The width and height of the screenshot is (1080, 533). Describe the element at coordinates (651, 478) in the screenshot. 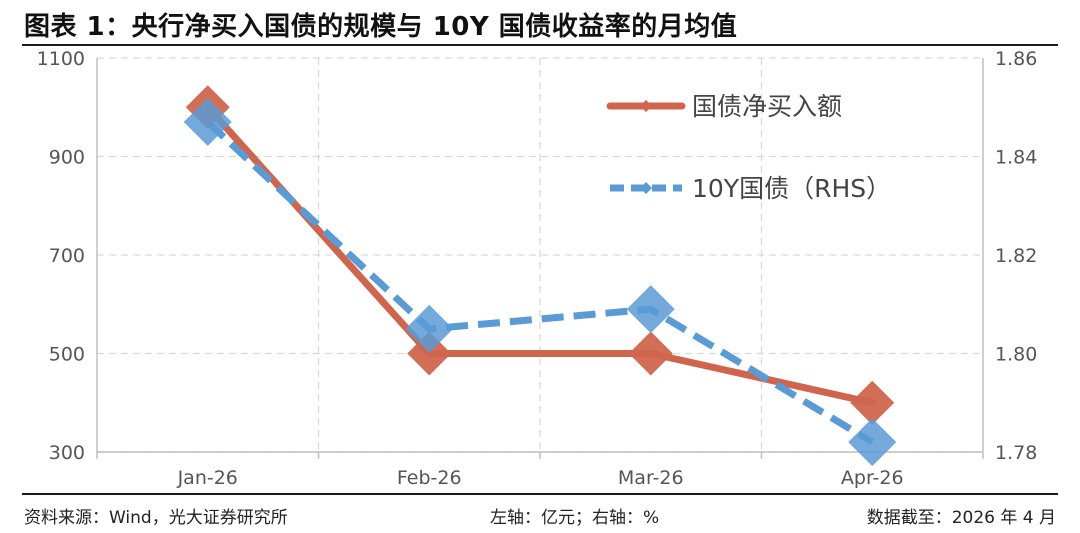

I see `x-tick-label: Mar-26` at that location.